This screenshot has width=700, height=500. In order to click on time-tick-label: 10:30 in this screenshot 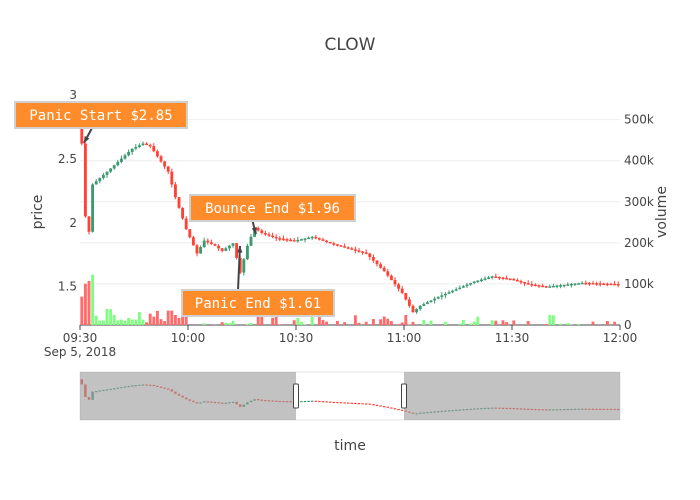, I will do `click(296, 338)`.